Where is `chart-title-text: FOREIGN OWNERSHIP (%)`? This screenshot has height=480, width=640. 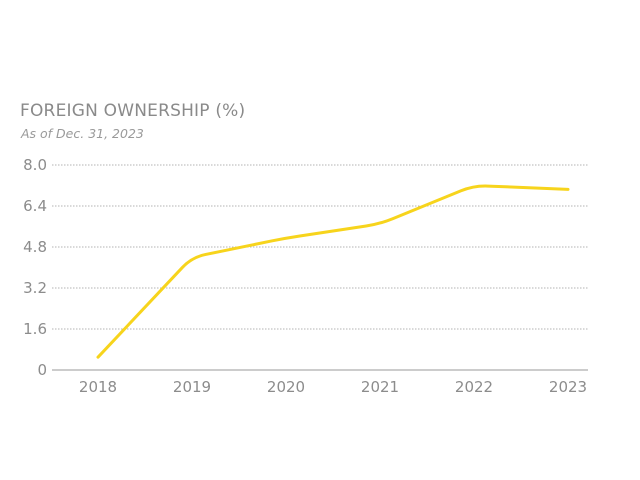
chart-title-text: FOREIGN OWNERSHIP (%) is located at coordinates (132, 111).